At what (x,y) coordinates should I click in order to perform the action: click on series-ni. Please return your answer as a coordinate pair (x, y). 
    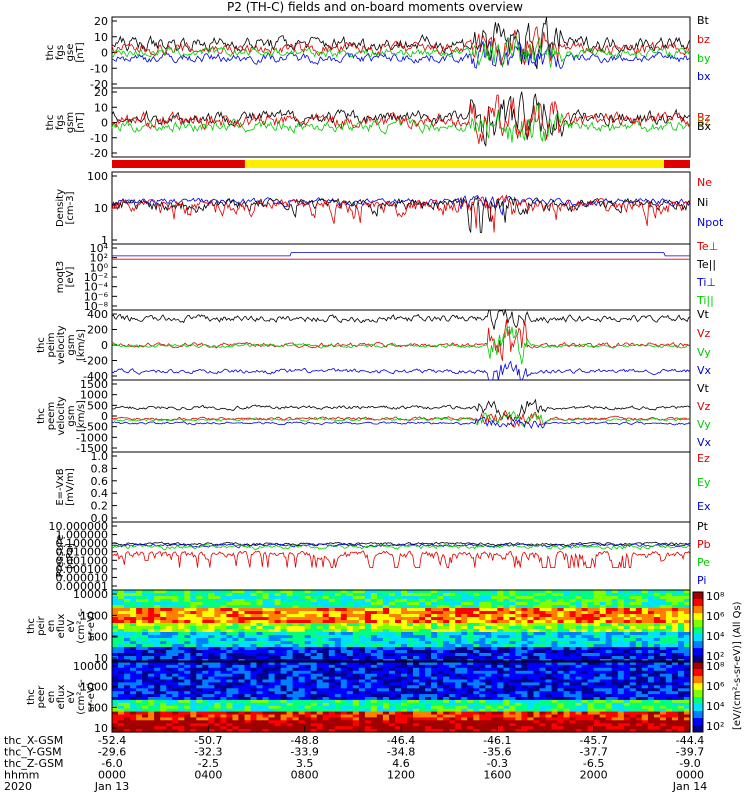
    Looking at the image, I should click on (401, 214).